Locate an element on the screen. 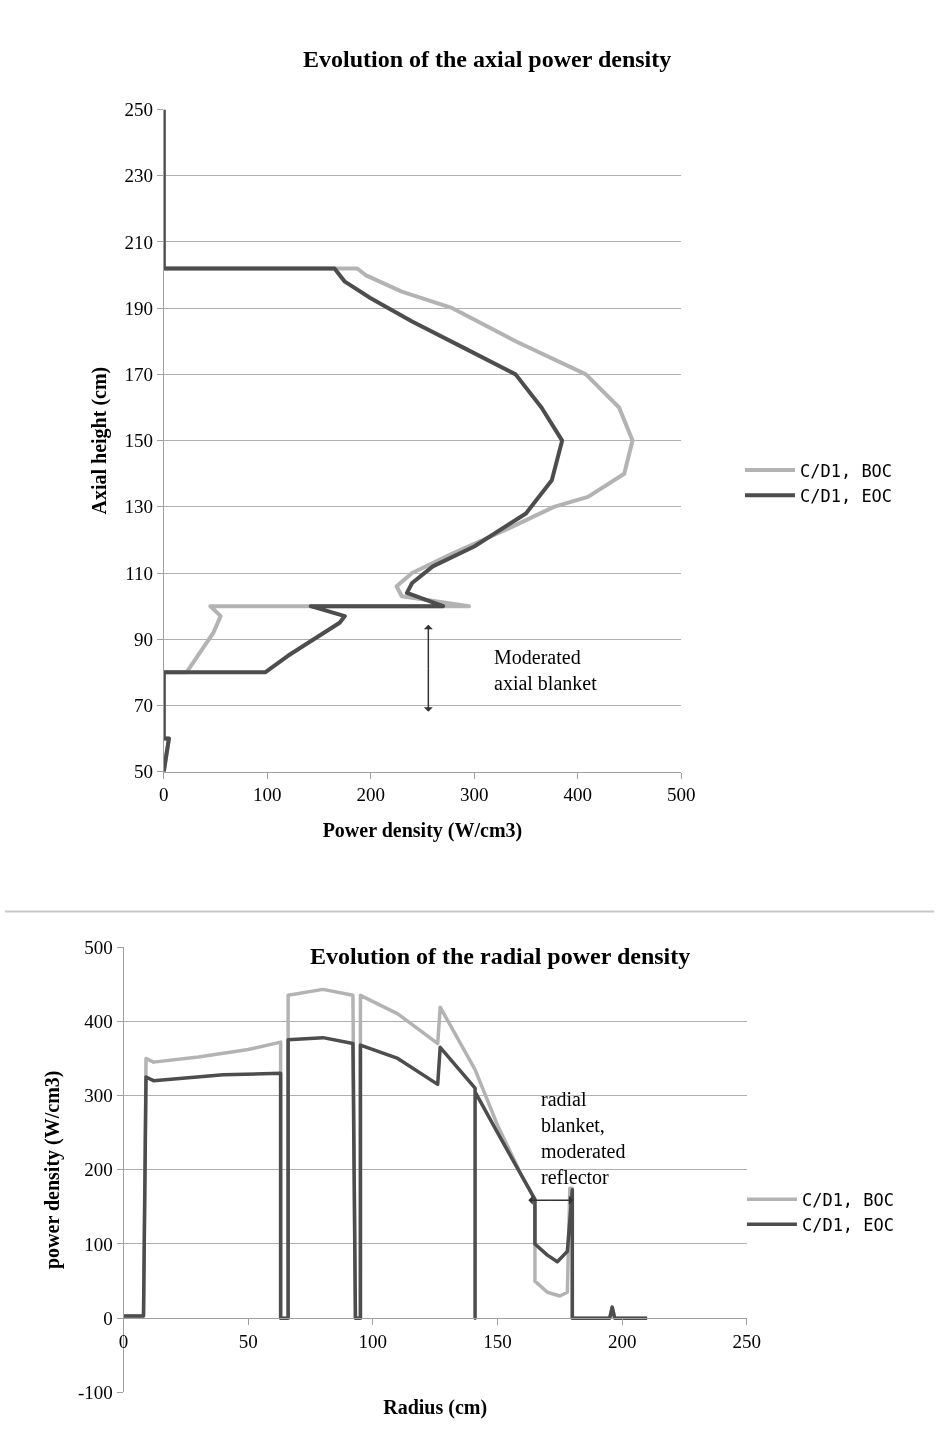 The height and width of the screenshot is (1434, 948). y-tick-label: 130 is located at coordinates (138, 507).